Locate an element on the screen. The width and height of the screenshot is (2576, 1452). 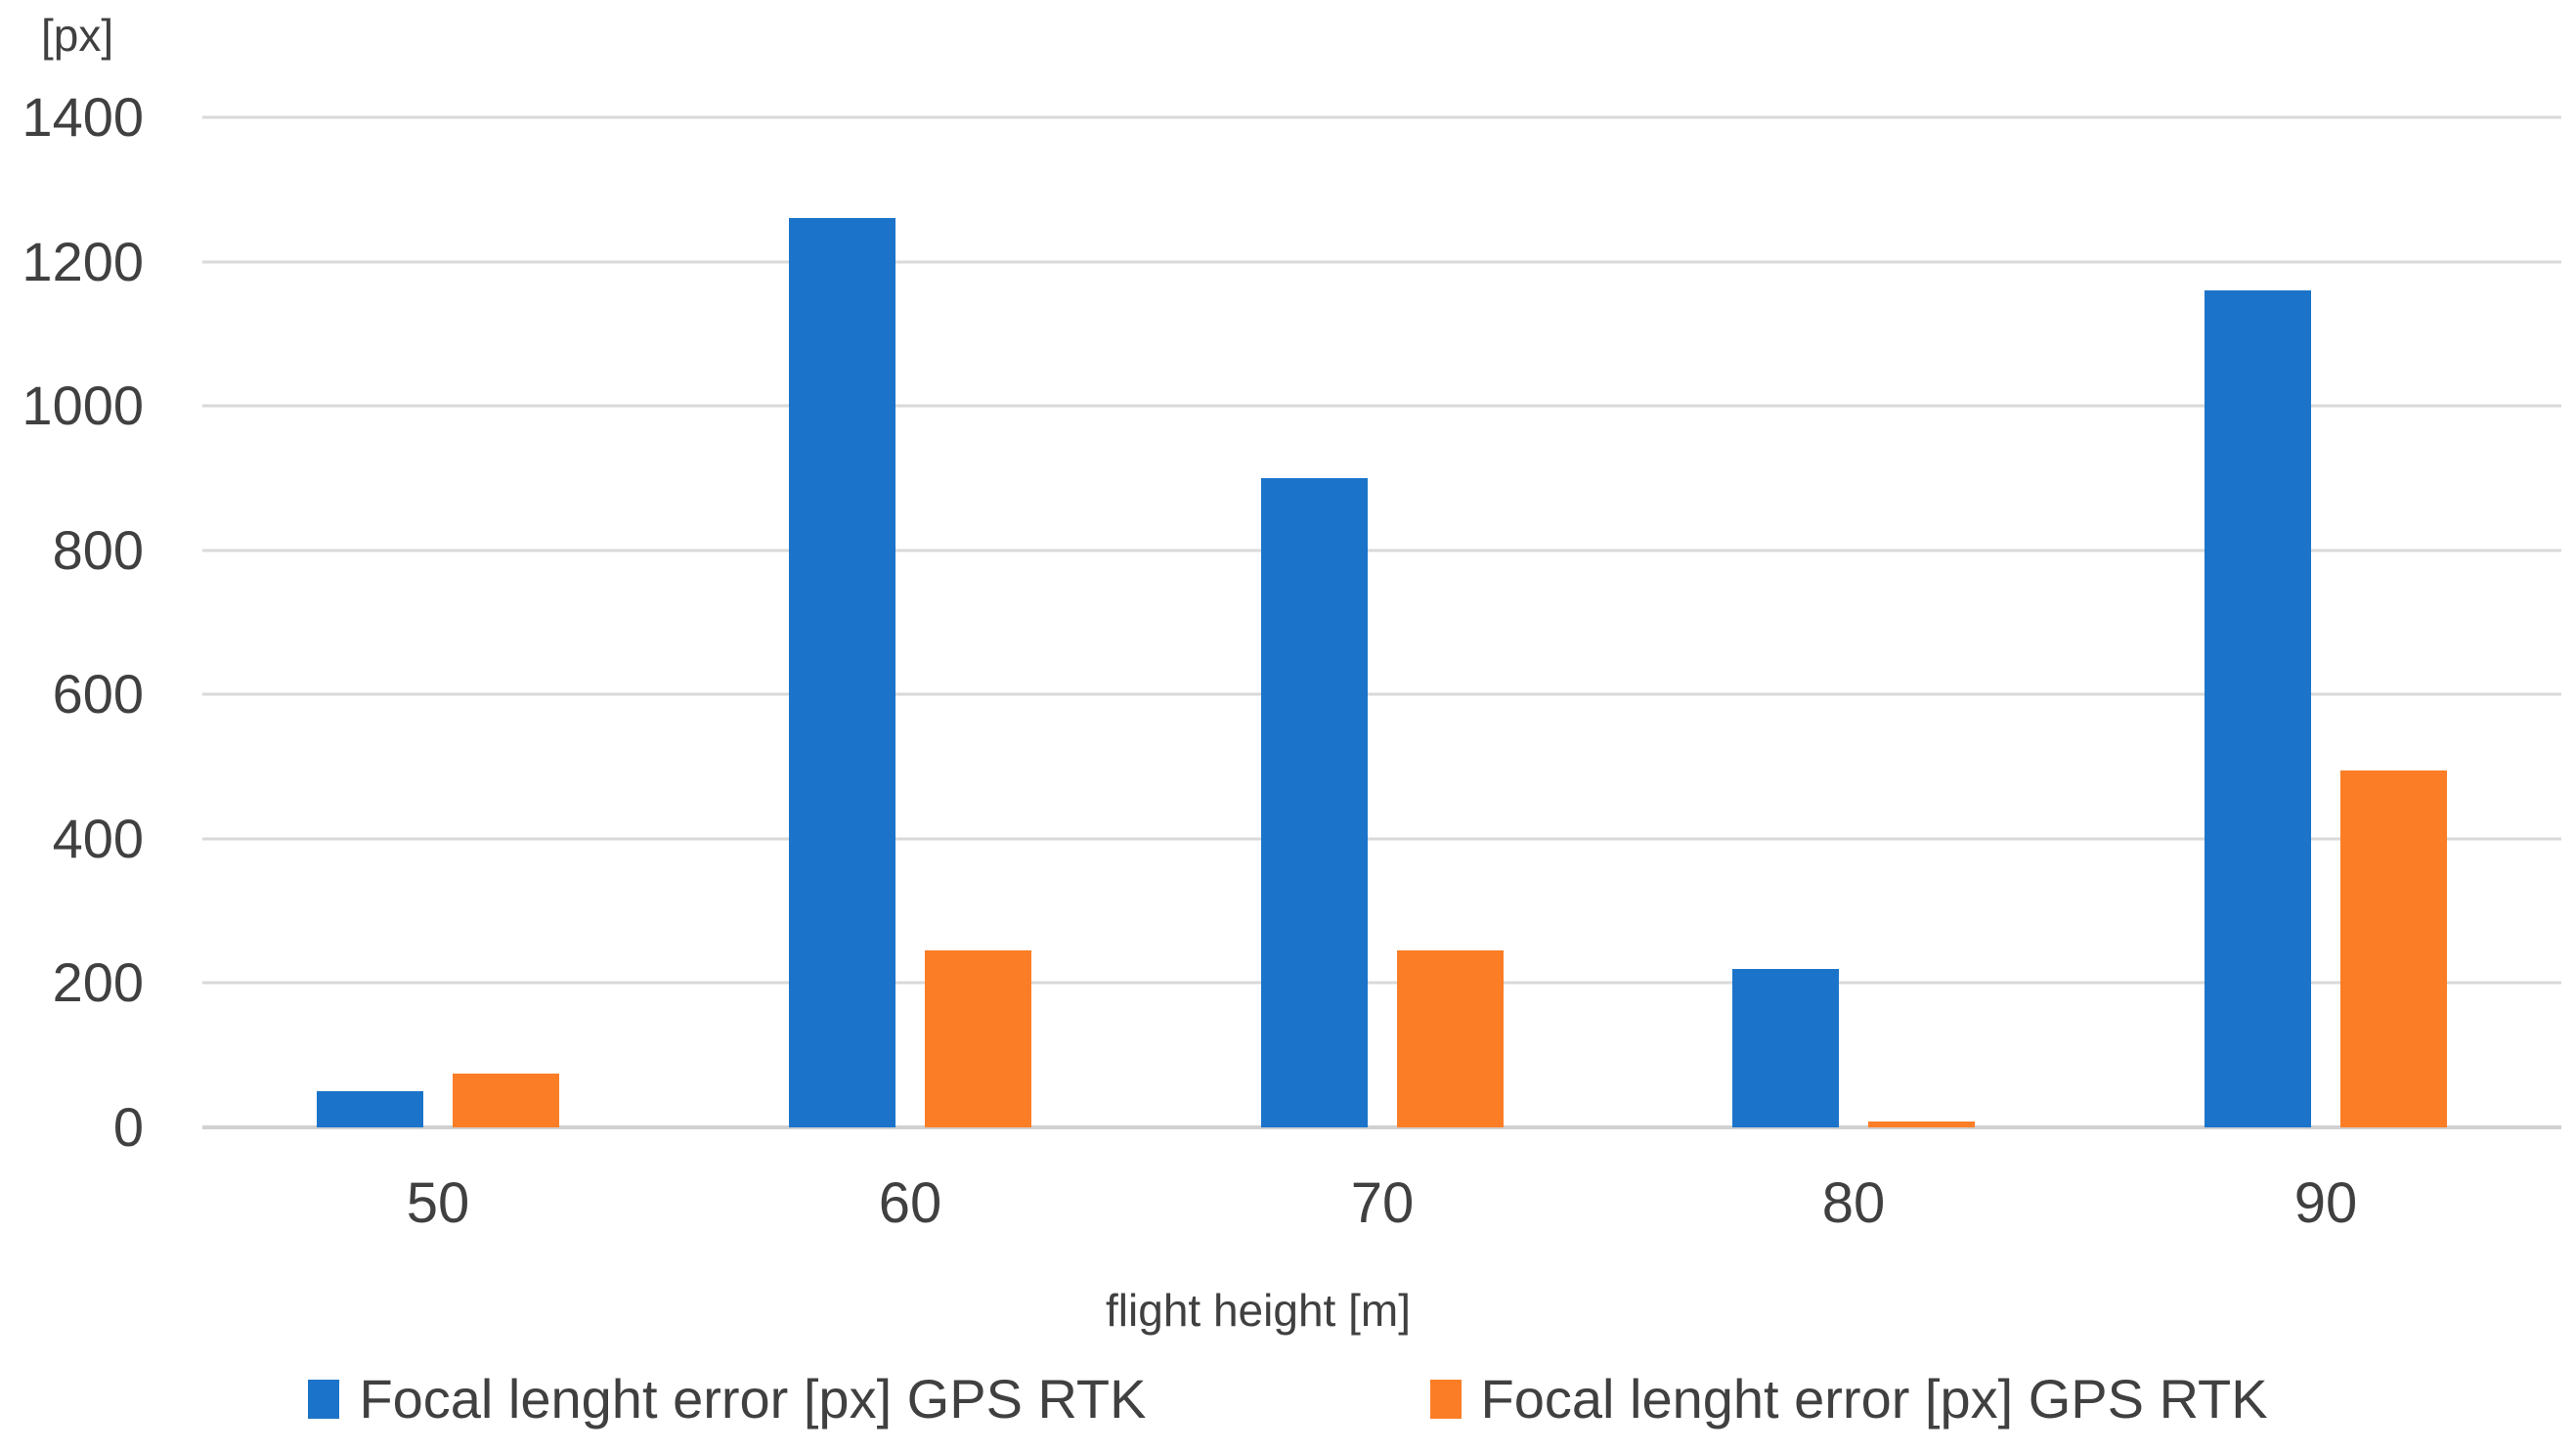
y-axis-tick-label: 1000 is located at coordinates (83, 405).